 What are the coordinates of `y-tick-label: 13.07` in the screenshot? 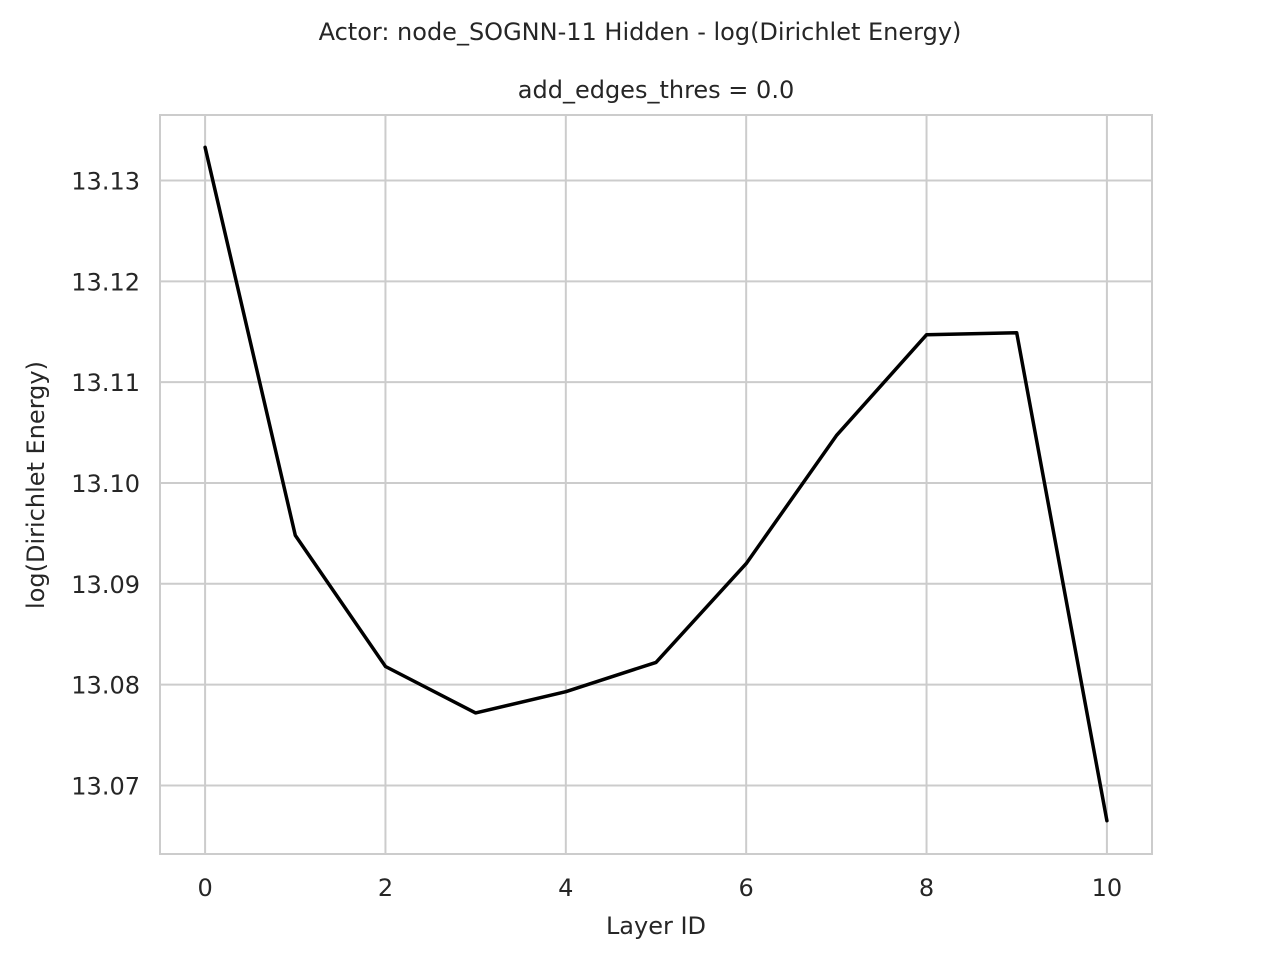 It's located at (105, 786).